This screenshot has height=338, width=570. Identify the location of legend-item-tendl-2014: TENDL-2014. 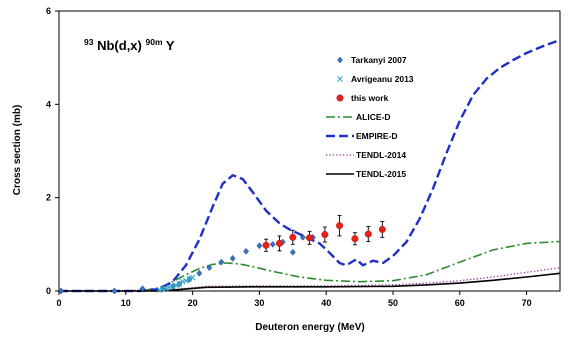
(366, 155).